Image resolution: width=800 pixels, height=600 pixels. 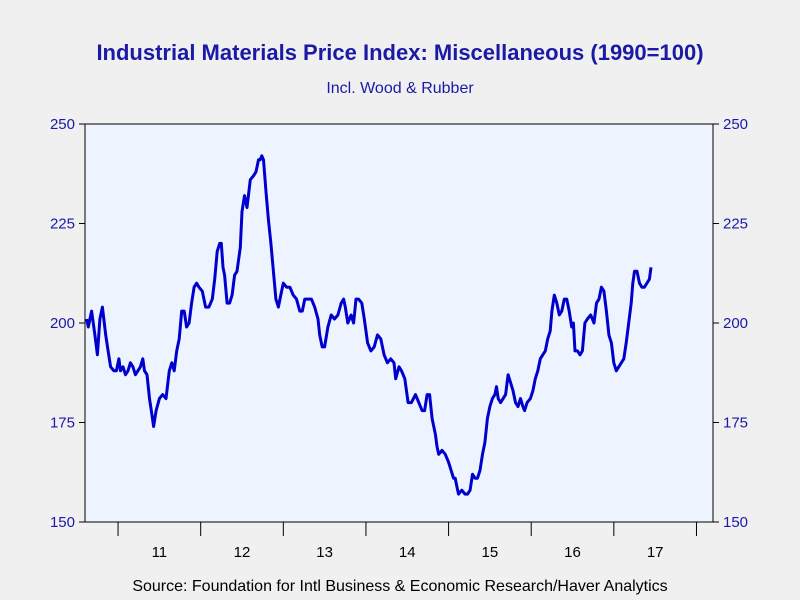 What do you see at coordinates (735, 224) in the screenshot?
I see `y-tick-label-right: 225` at bounding box center [735, 224].